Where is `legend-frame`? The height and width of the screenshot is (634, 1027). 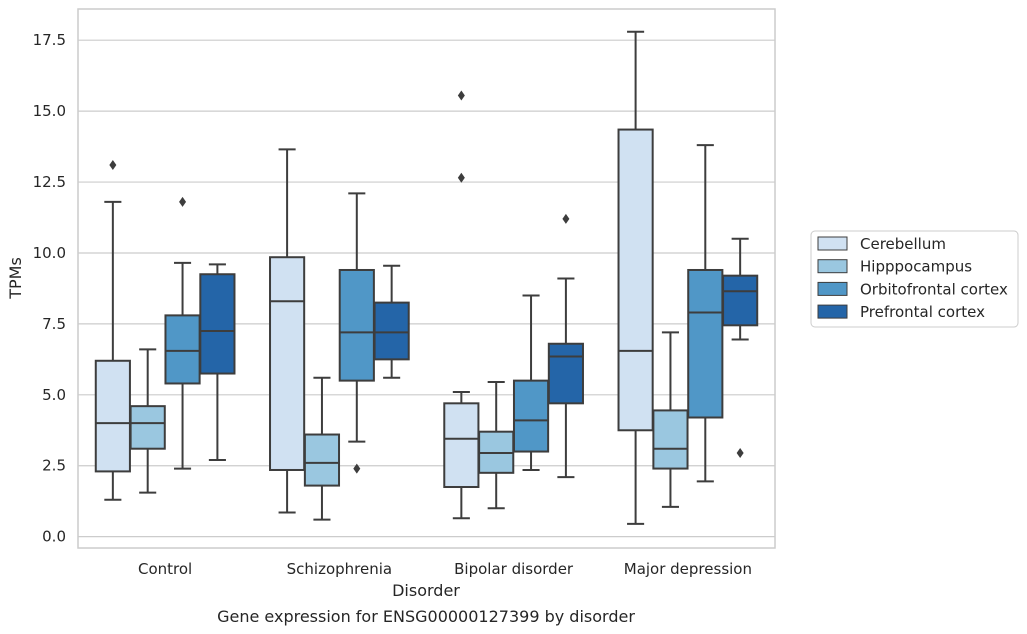
legend-frame is located at coordinates (914, 279).